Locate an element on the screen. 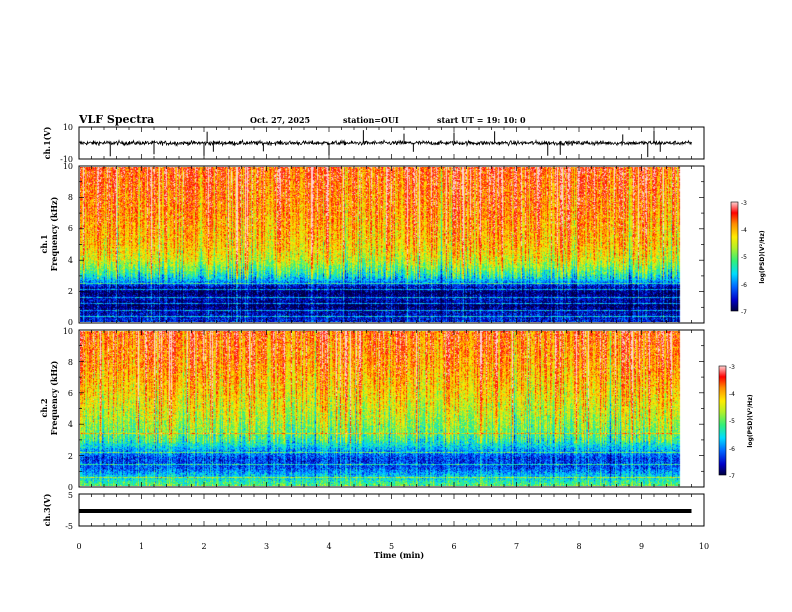  ch2-ytick-10: 10 is located at coordinates (68, 331).